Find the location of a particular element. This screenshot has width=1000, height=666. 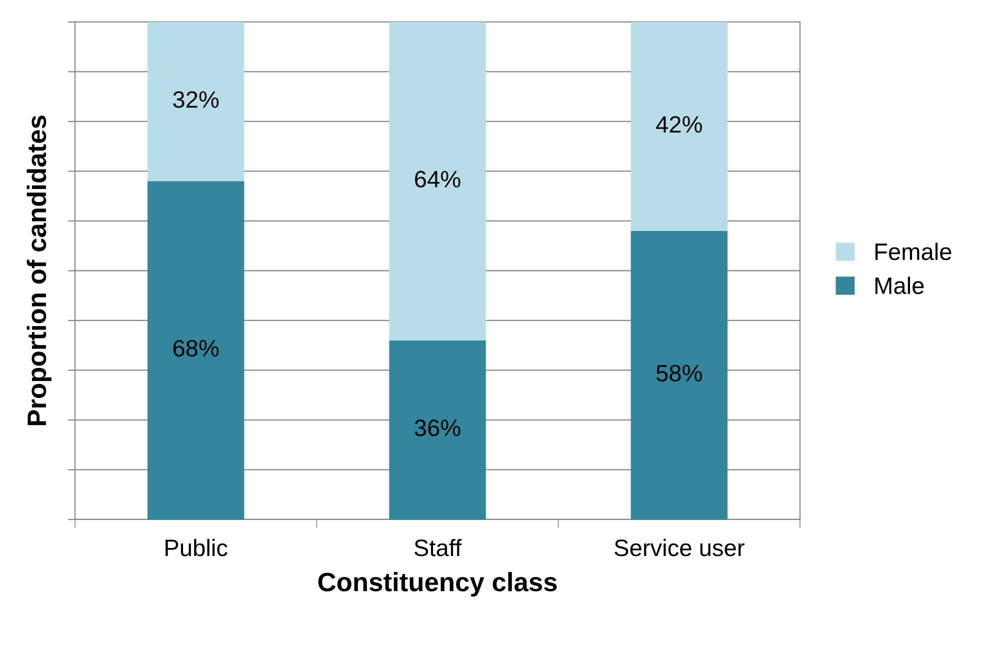

y-axis-title: Proportion of candidates is located at coordinates (39, 271).